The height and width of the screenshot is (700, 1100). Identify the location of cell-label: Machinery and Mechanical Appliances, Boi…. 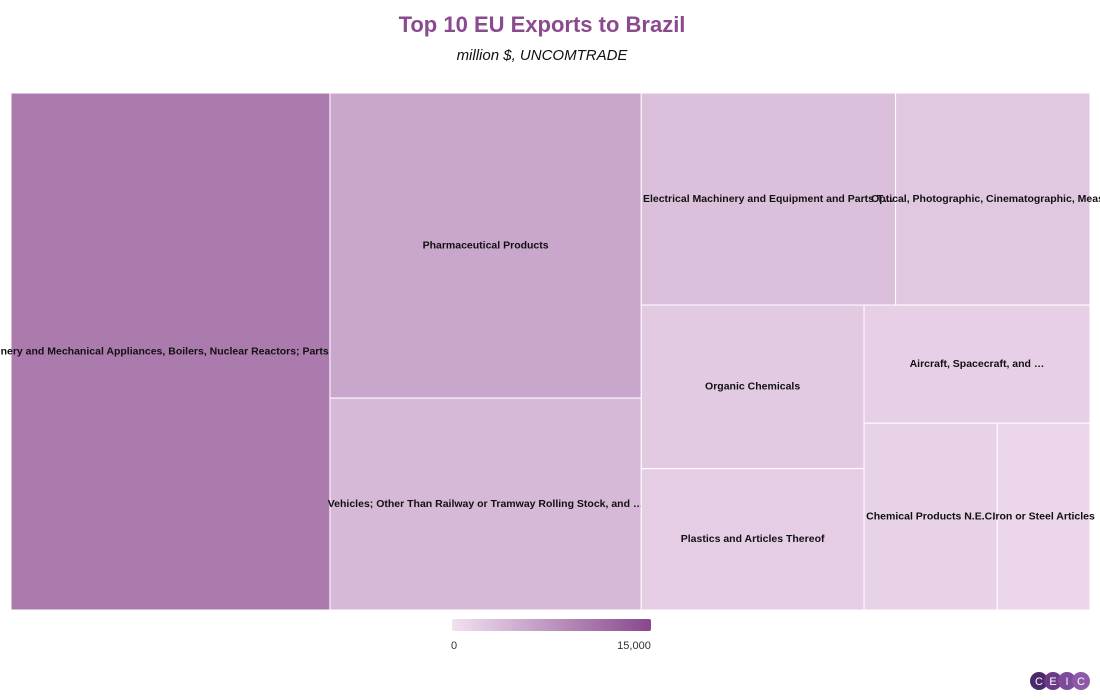
(185, 351).